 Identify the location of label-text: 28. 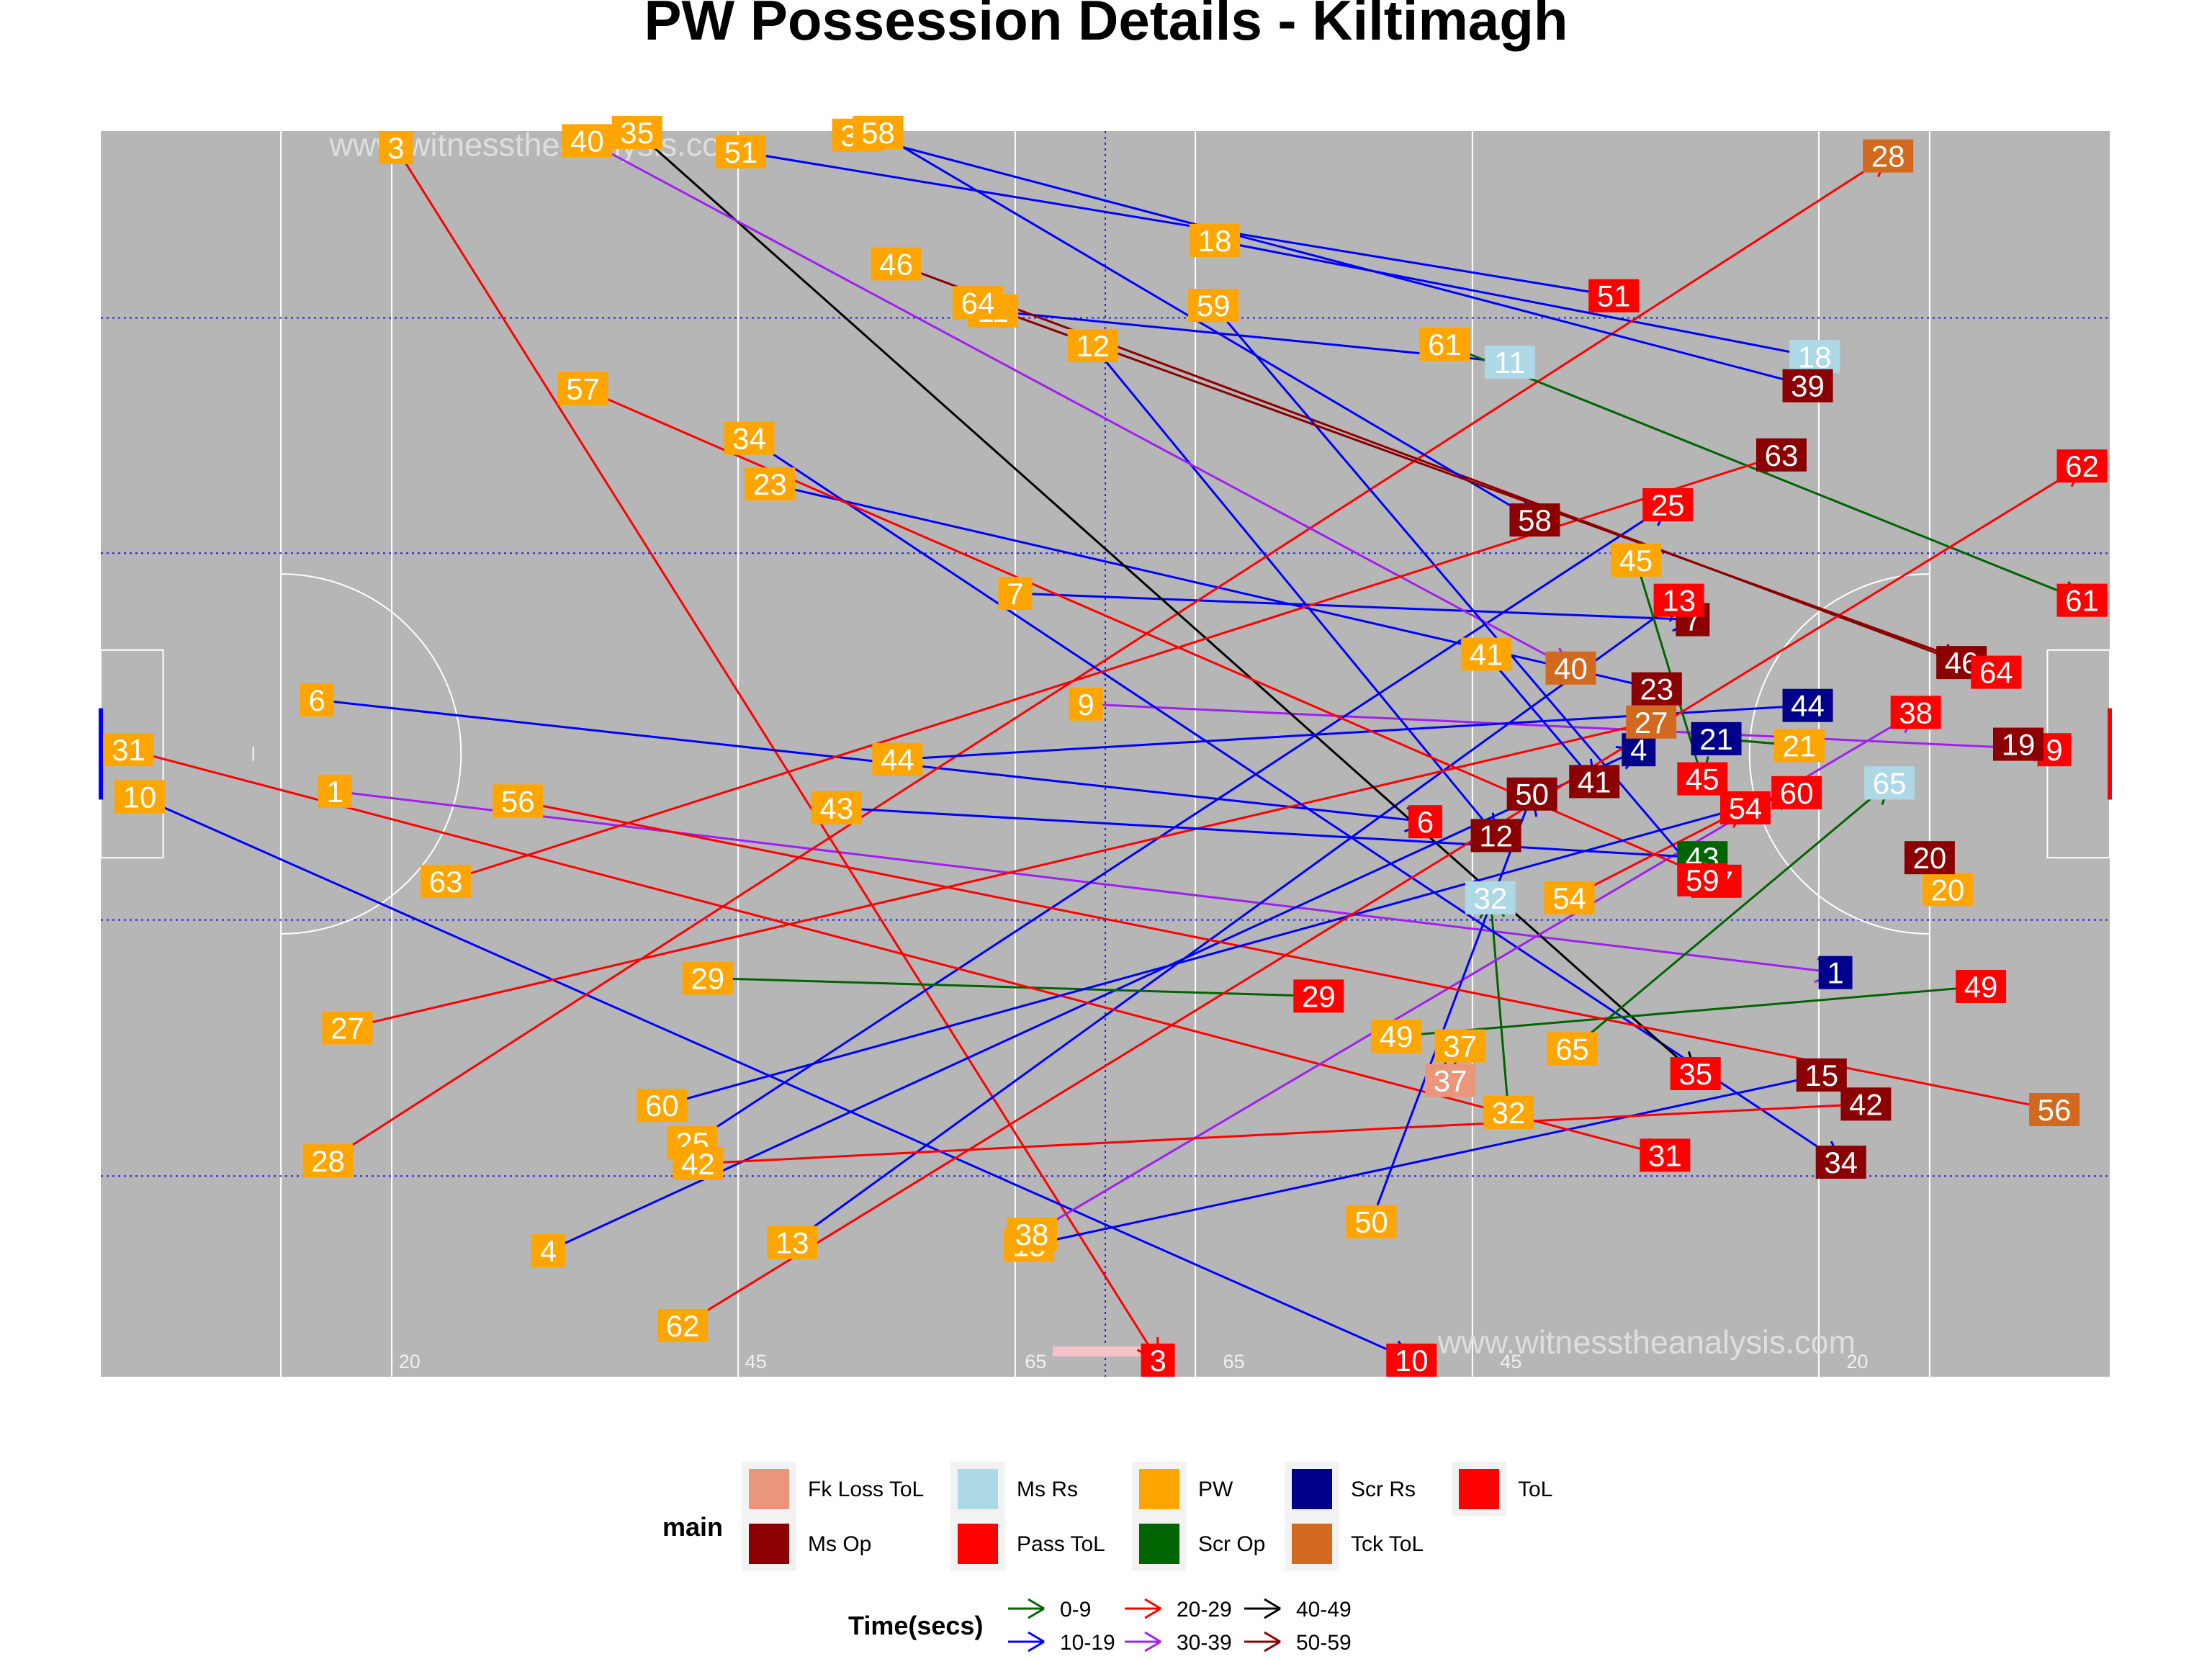
(328, 1161).